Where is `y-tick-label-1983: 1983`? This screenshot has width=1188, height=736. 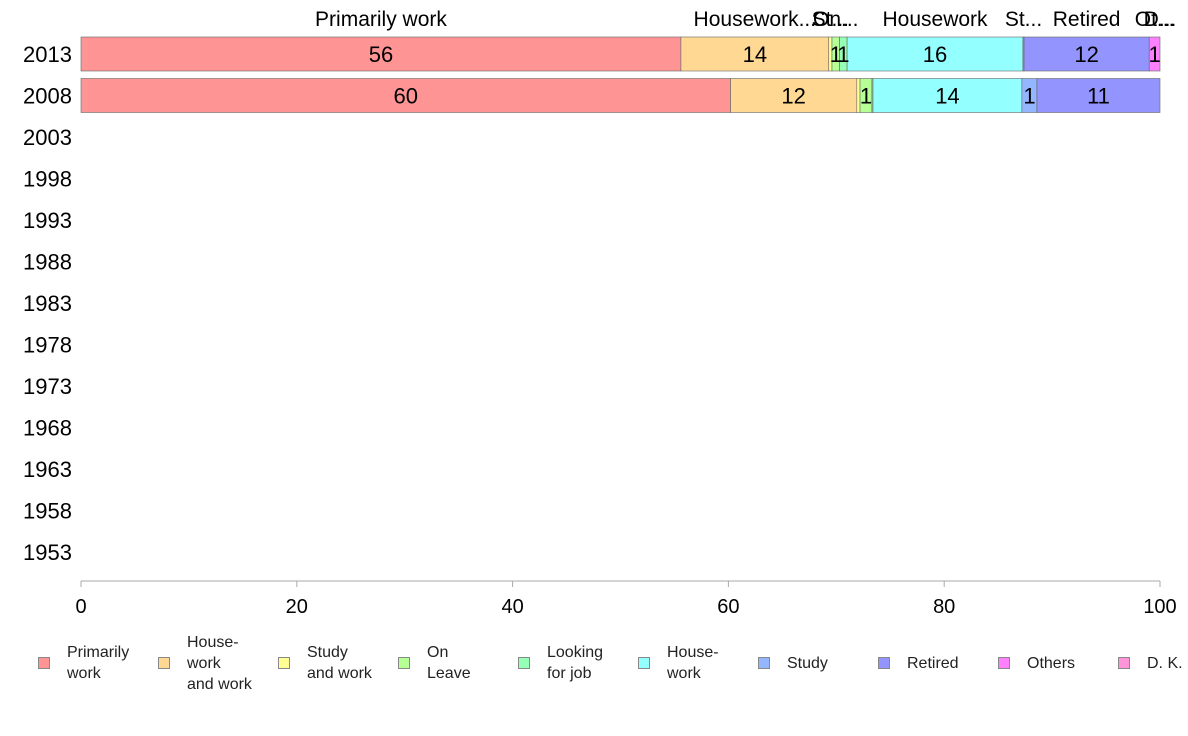 y-tick-label-1983: 1983 is located at coordinates (47, 303).